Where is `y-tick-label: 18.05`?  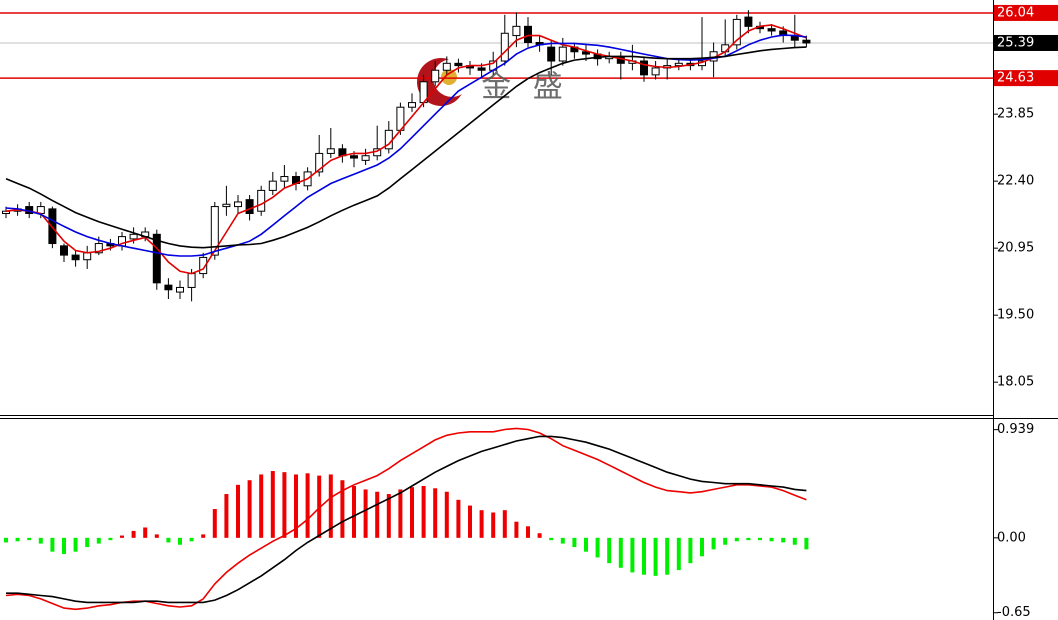
y-tick-label: 18.05 is located at coordinates (1015, 382).